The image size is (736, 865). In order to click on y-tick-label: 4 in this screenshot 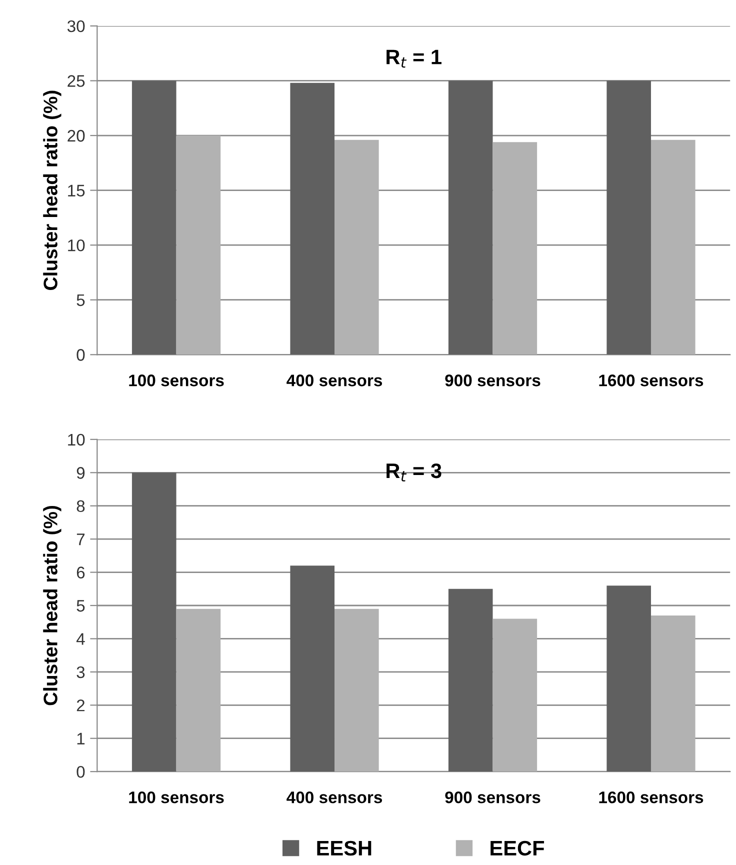, I will do `click(80, 639)`.